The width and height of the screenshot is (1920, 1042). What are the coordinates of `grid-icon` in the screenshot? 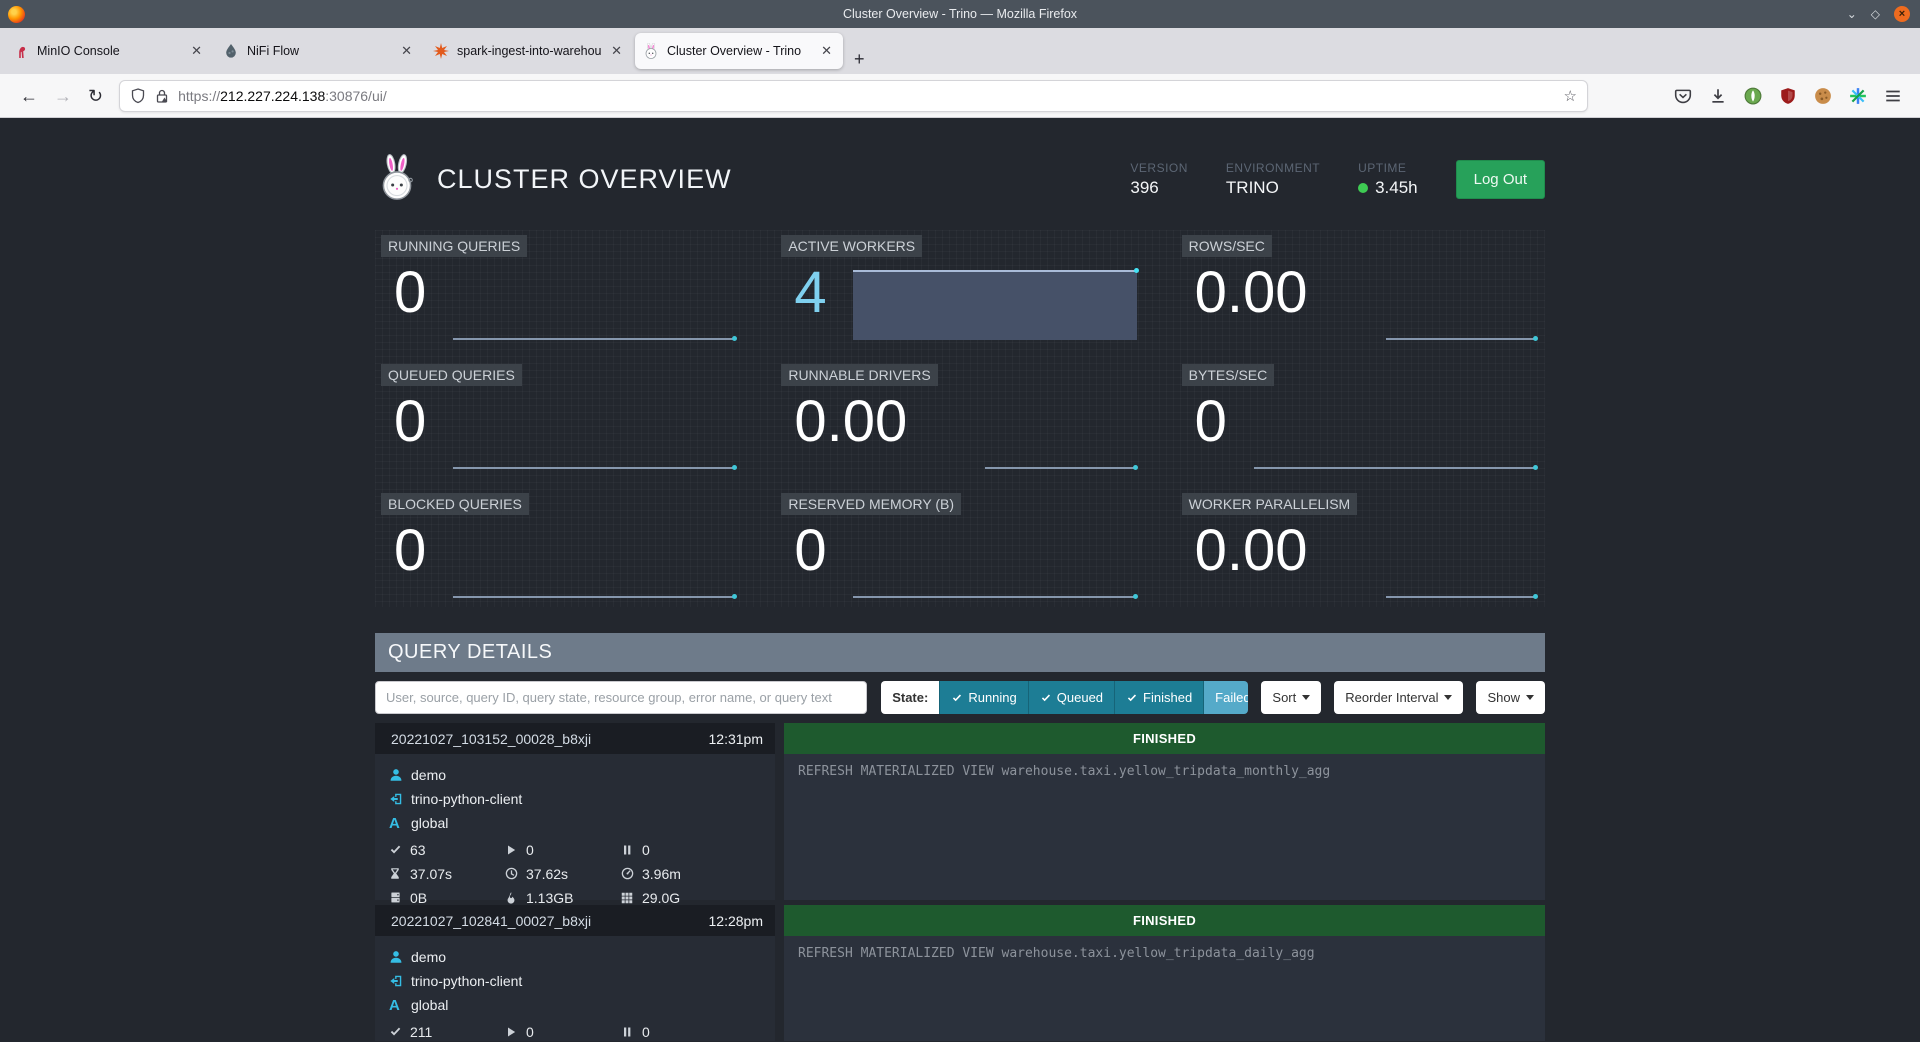 It's located at (631, 898).